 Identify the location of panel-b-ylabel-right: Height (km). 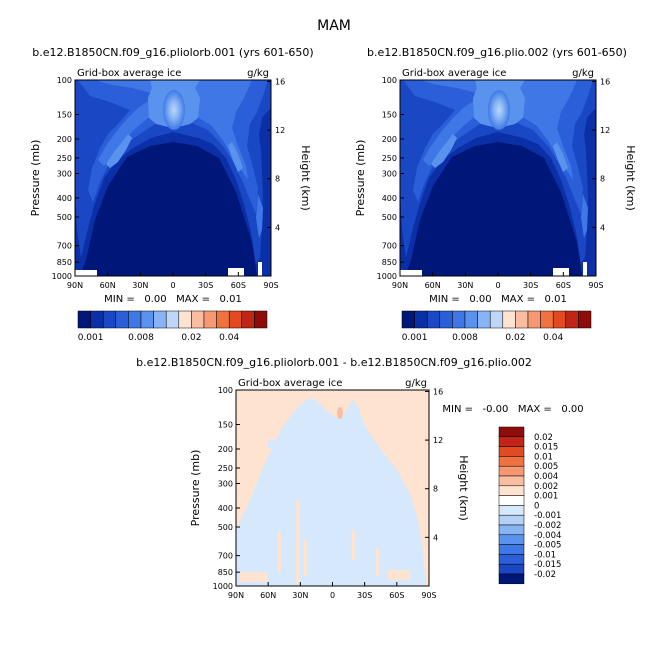
(630, 178).